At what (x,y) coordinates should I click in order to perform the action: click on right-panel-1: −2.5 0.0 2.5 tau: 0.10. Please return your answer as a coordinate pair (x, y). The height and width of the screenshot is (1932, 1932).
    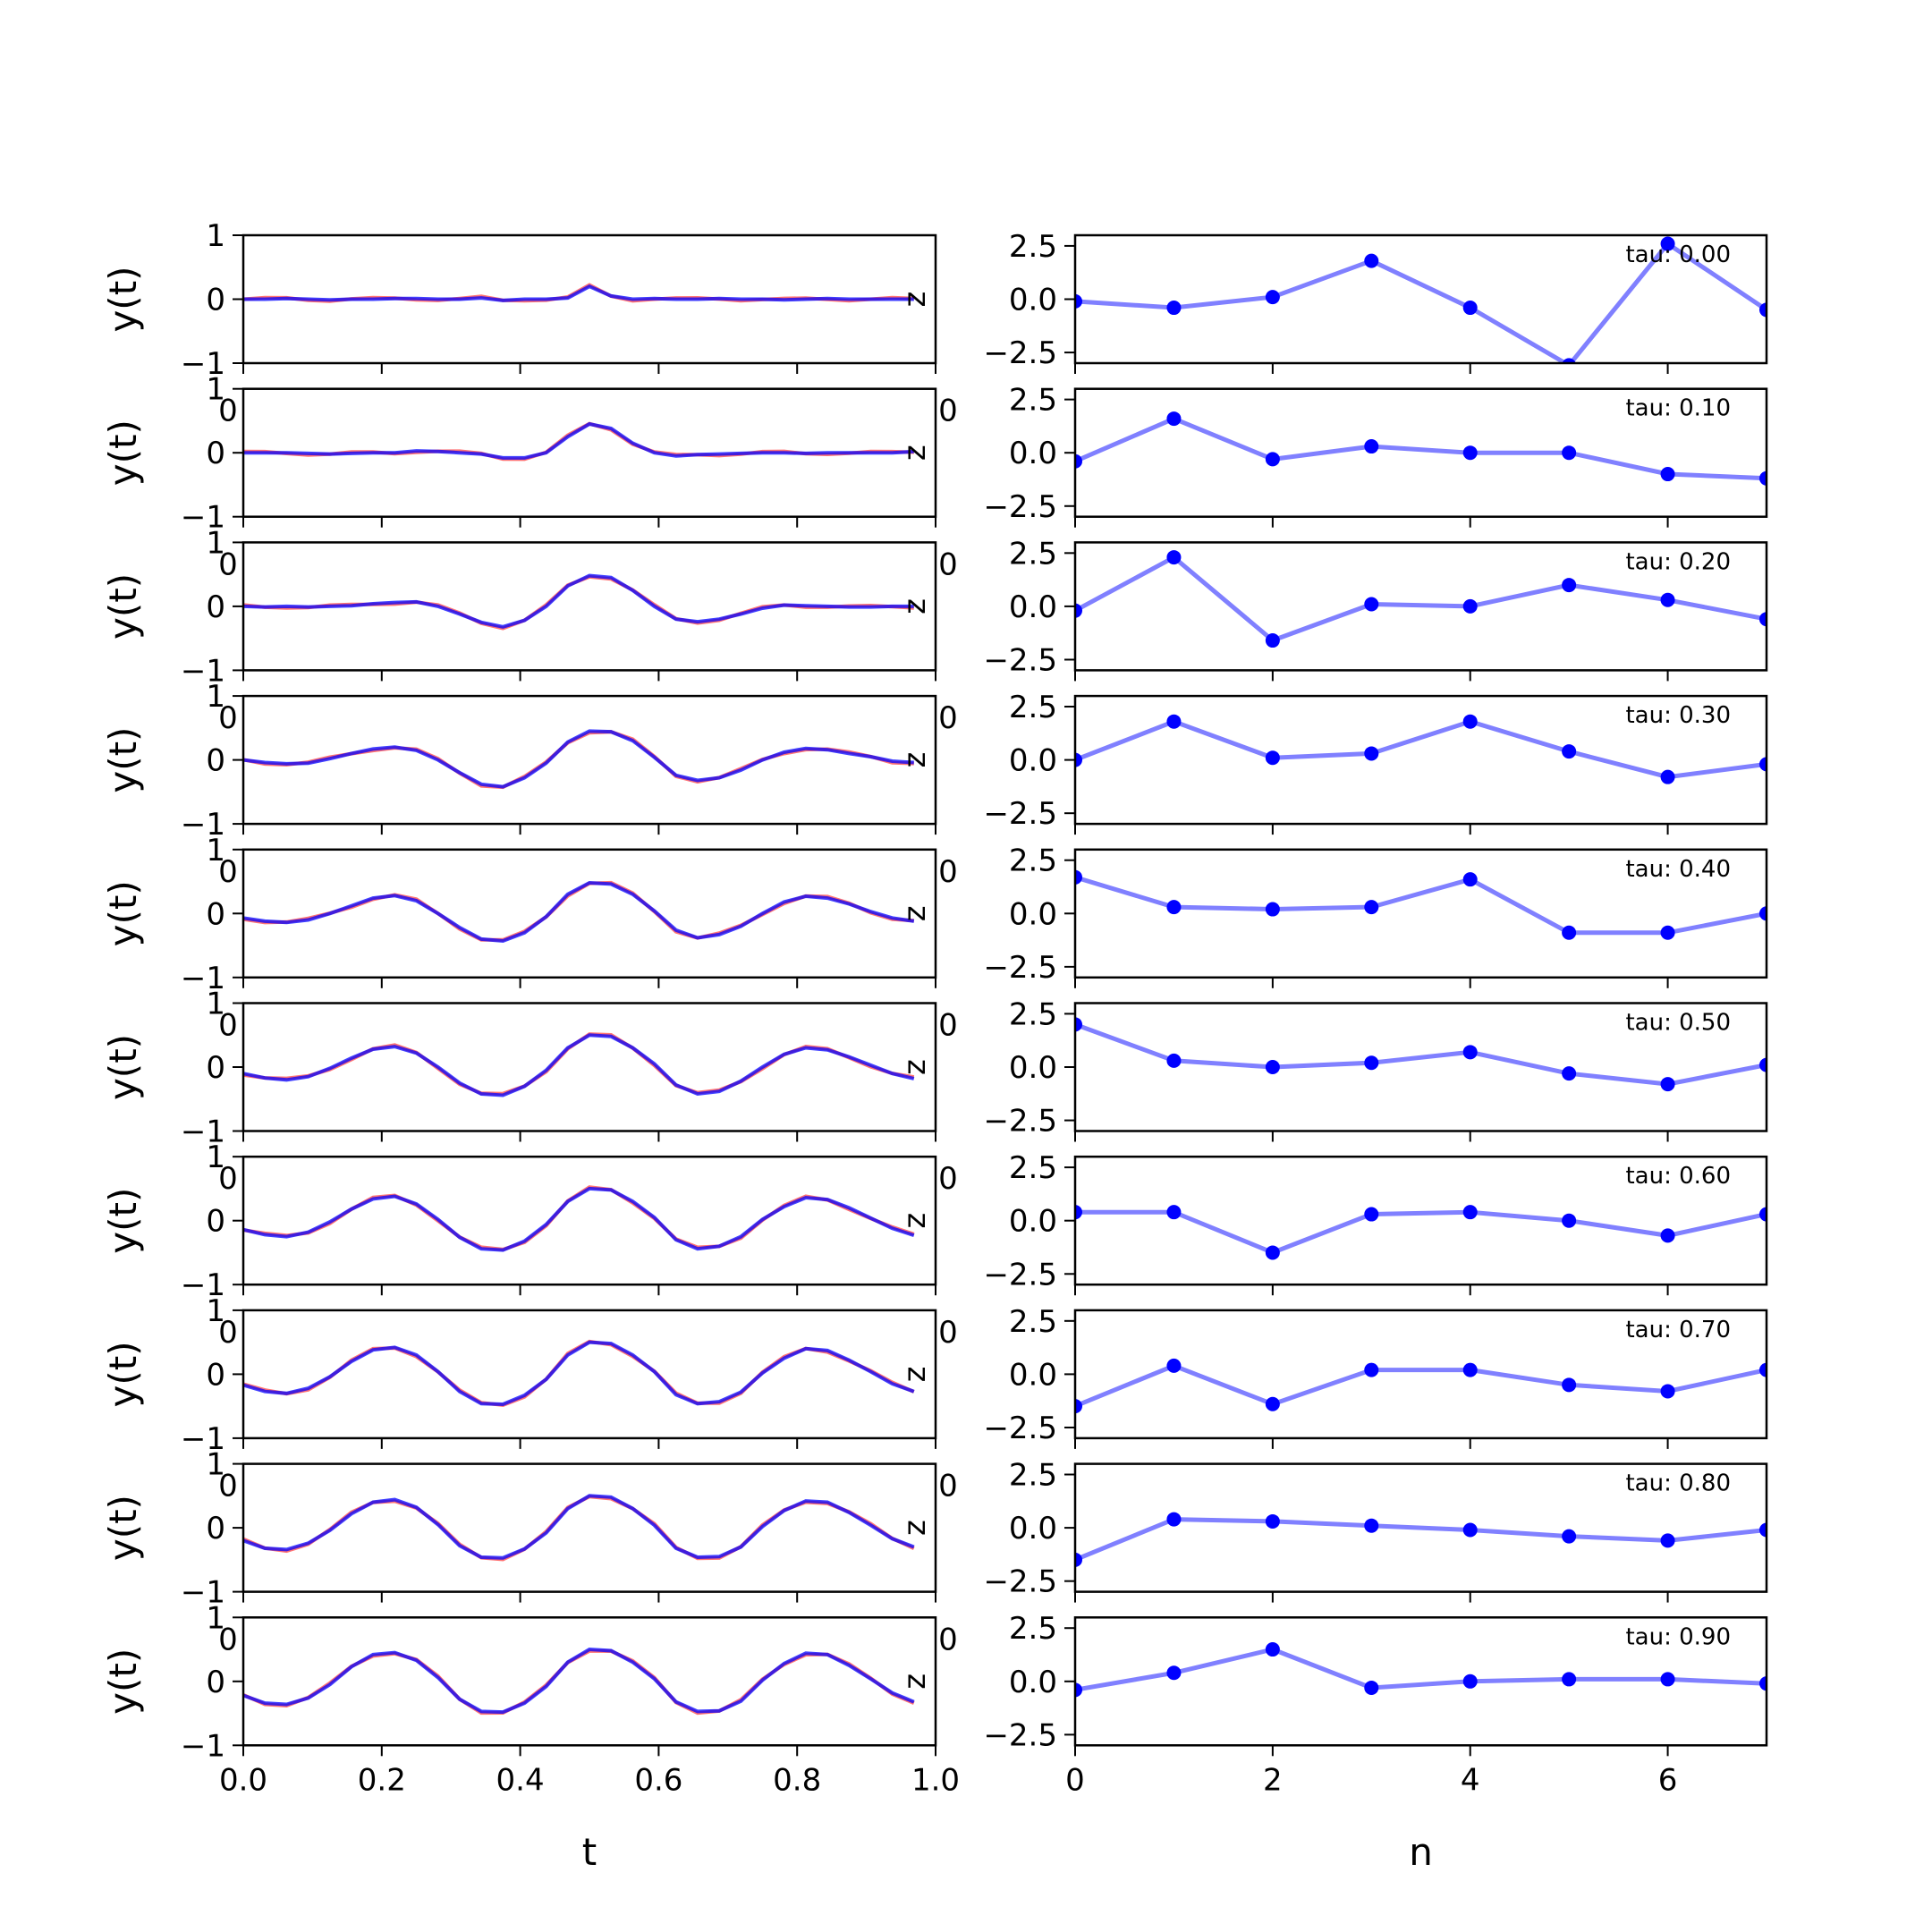
    Looking at the image, I should click on (1375, 455).